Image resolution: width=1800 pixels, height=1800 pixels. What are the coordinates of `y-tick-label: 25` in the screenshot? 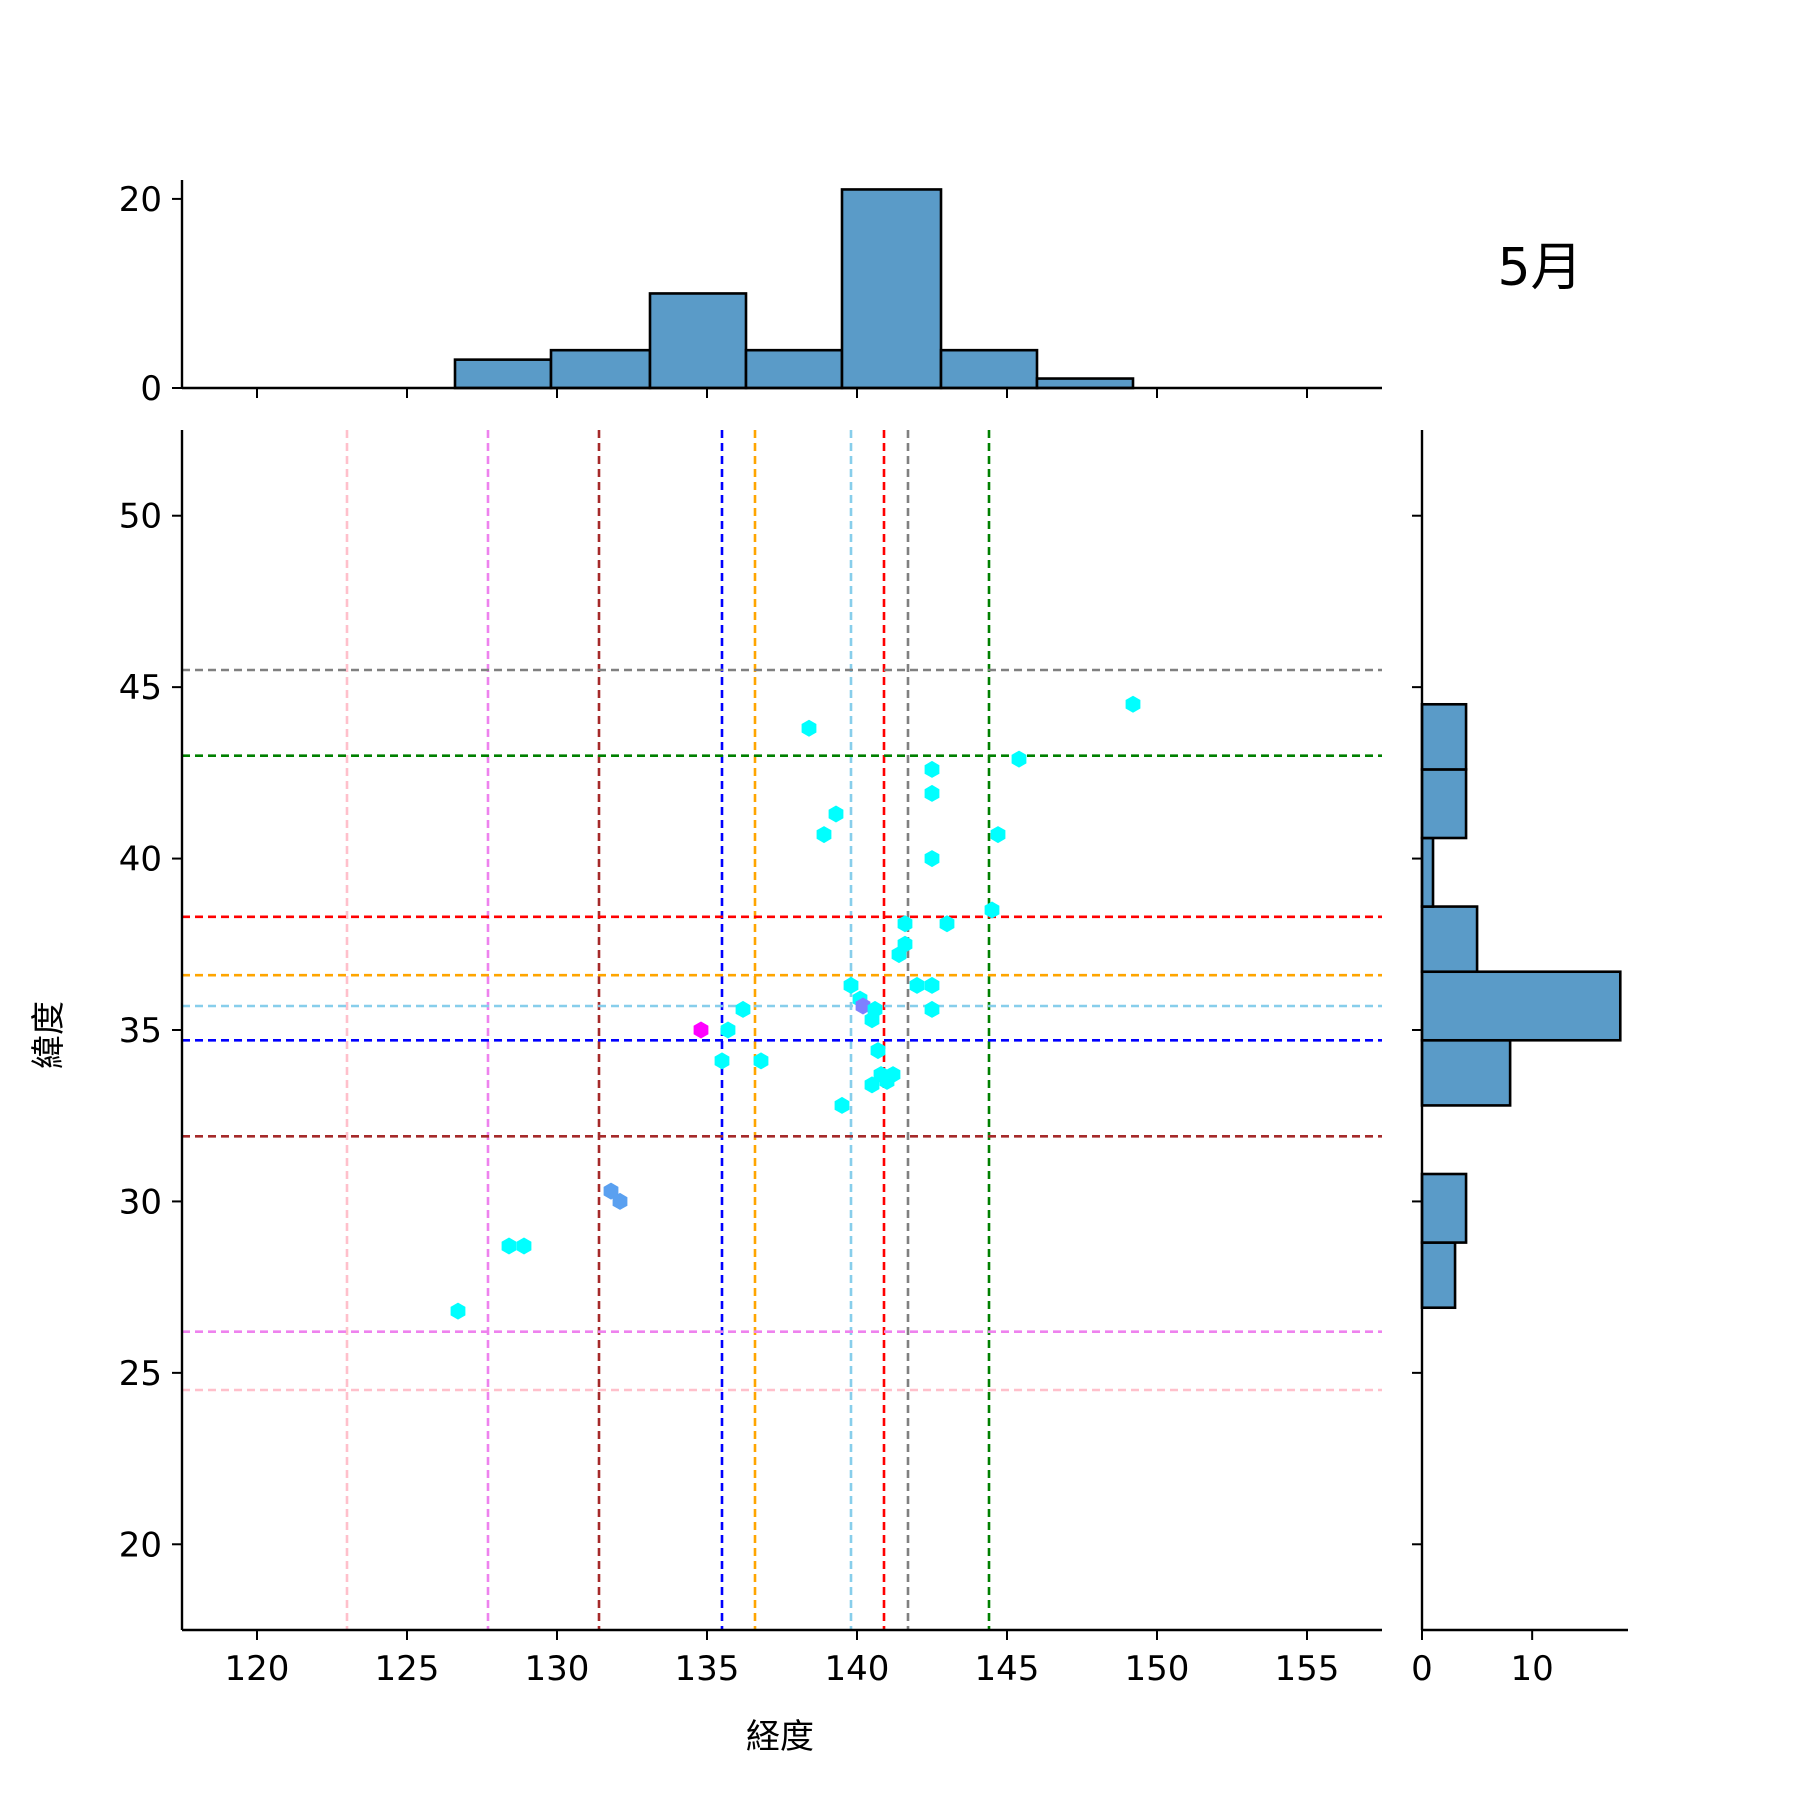 It's located at (140, 1374).